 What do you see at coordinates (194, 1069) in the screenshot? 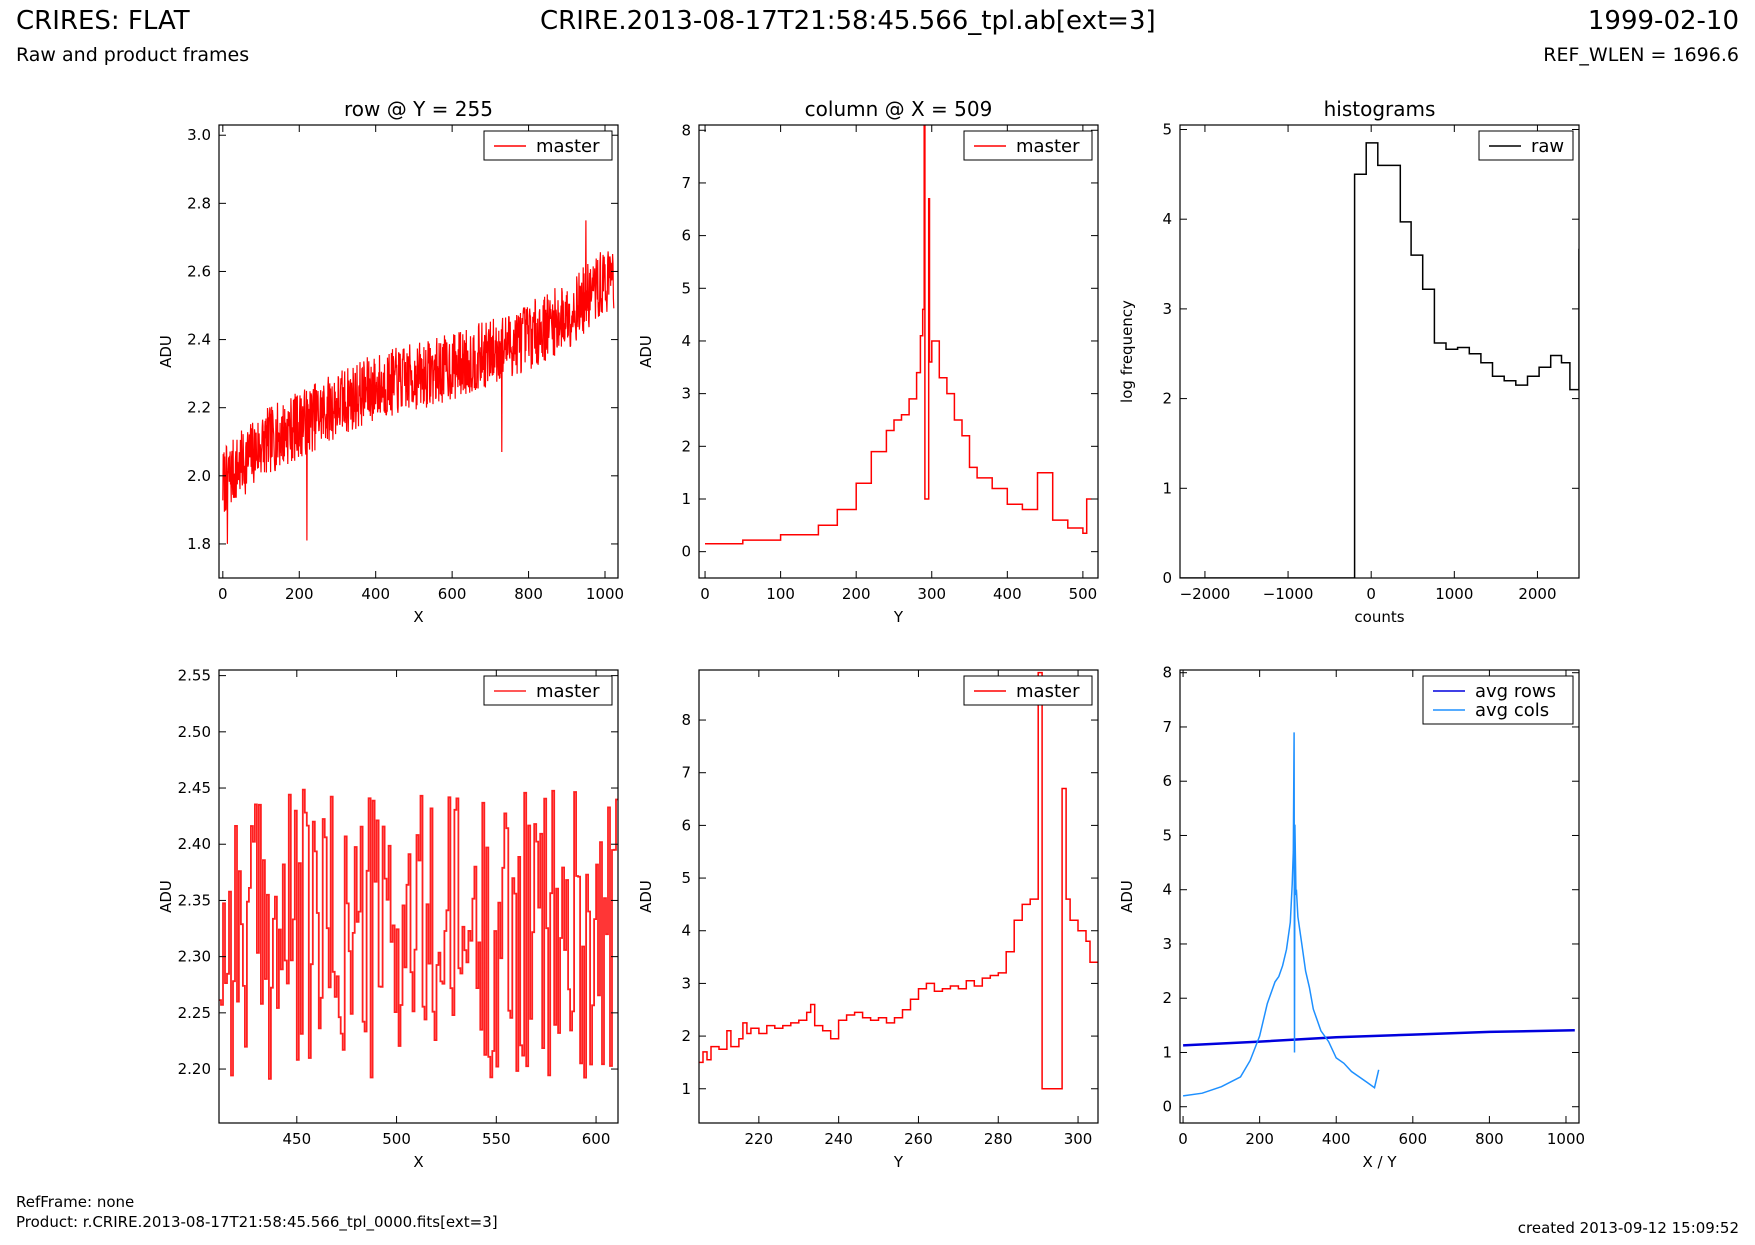
I see `y-tick-label: 2.20` at bounding box center [194, 1069].